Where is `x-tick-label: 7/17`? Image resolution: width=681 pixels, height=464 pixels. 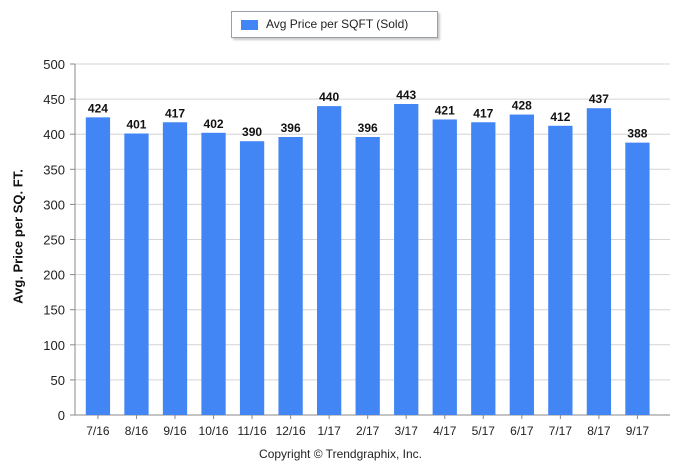 x-tick-label: 7/17 is located at coordinates (561, 431).